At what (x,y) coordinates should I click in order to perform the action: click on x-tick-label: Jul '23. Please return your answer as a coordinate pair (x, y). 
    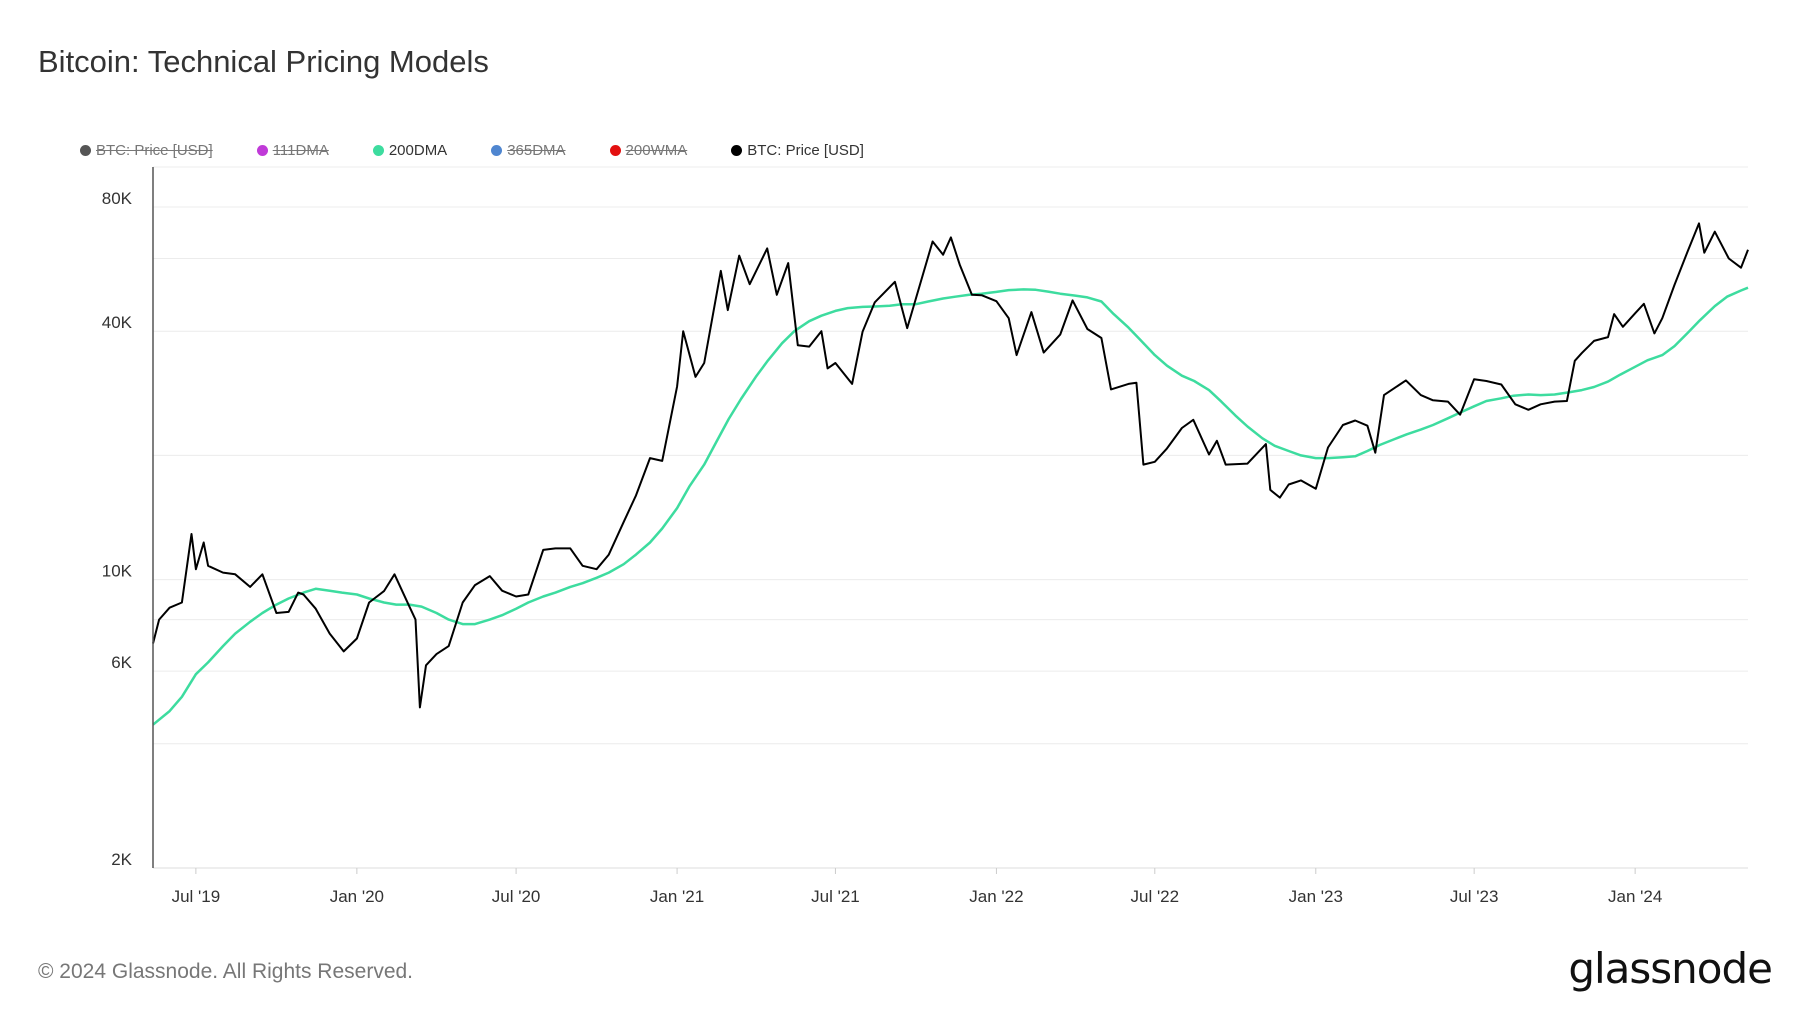
    Looking at the image, I should click on (1474, 896).